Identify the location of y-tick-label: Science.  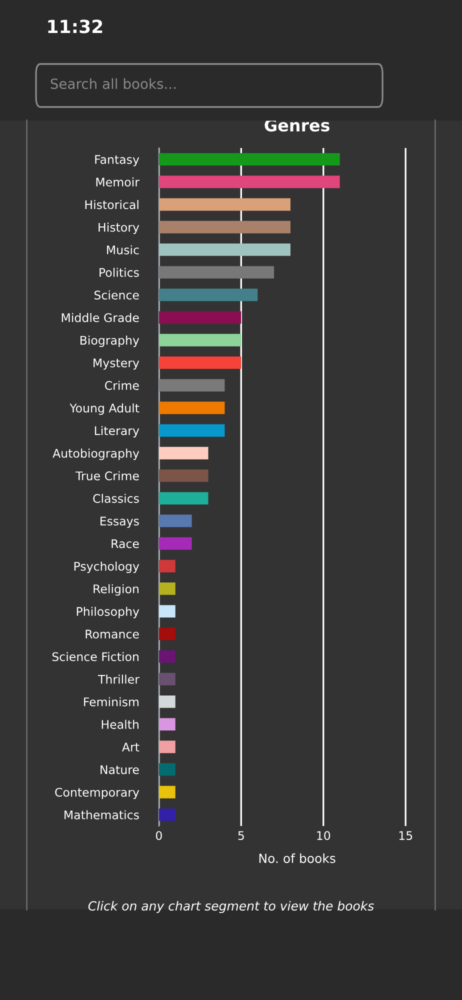
(116, 295).